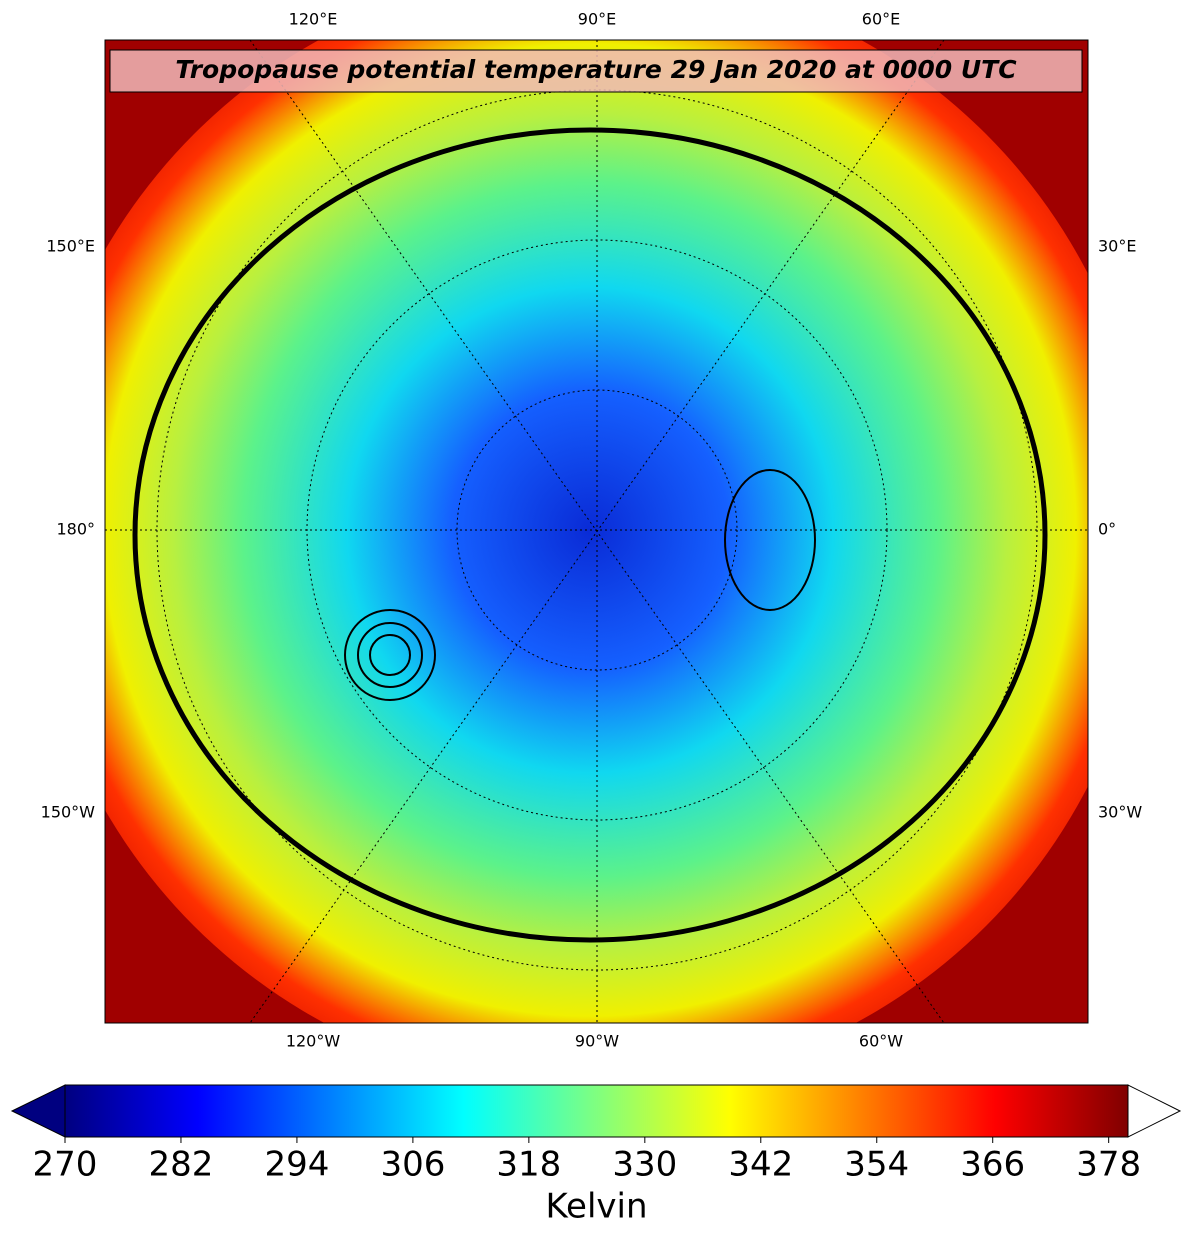  What do you see at coordinates (992, 1165) in the screenshot?
I see `colorbar-tick-label: 366` at bounding box center [992, 1165].